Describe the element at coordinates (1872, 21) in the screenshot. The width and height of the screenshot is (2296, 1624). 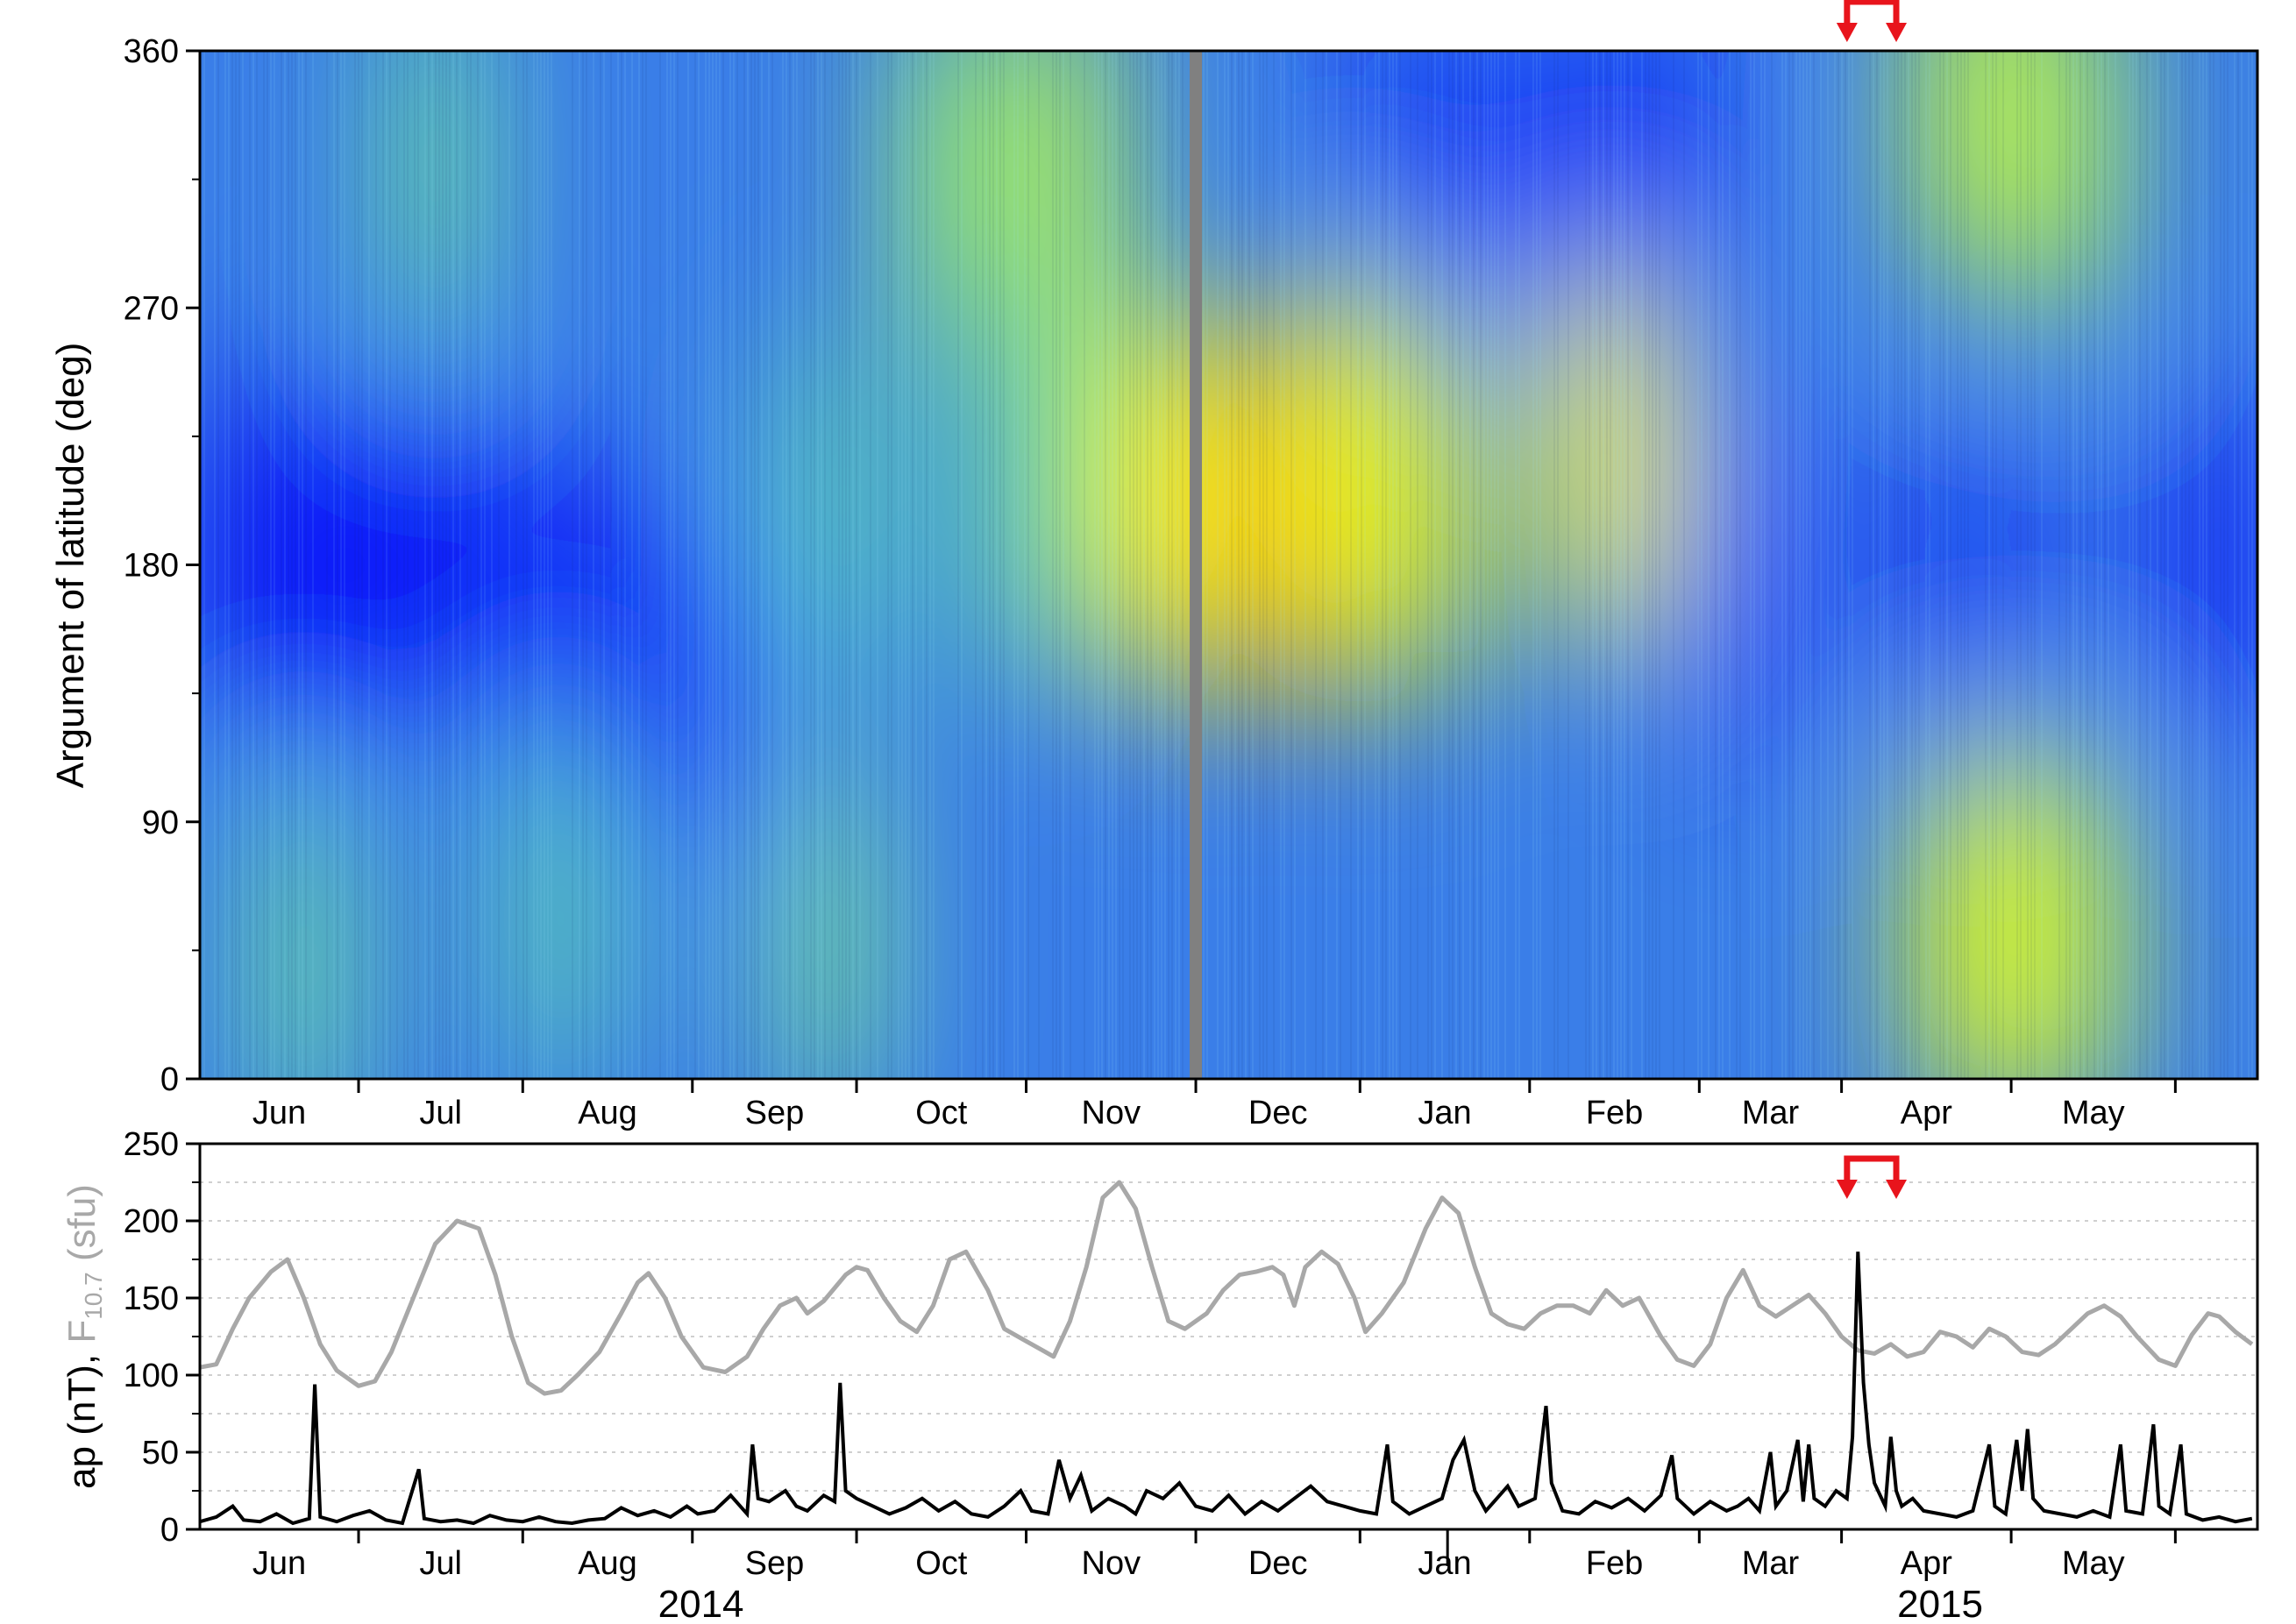
I see `heatmap-markers` at that location.